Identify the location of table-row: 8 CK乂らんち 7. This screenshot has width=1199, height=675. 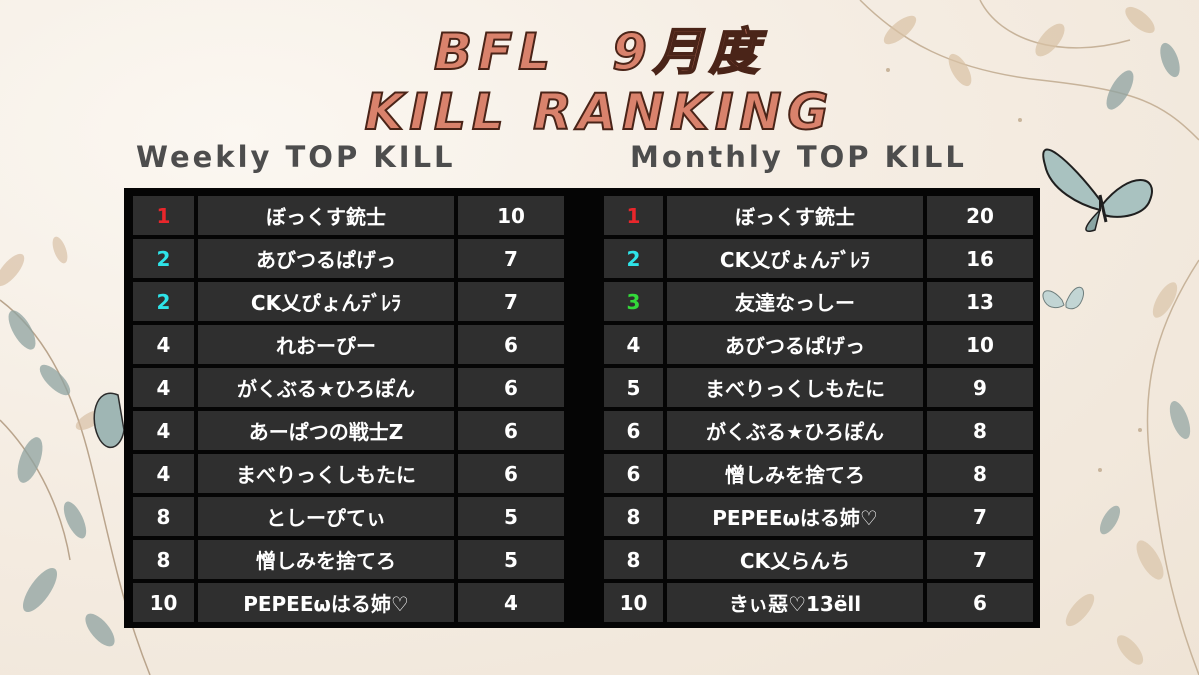
(818, 559).